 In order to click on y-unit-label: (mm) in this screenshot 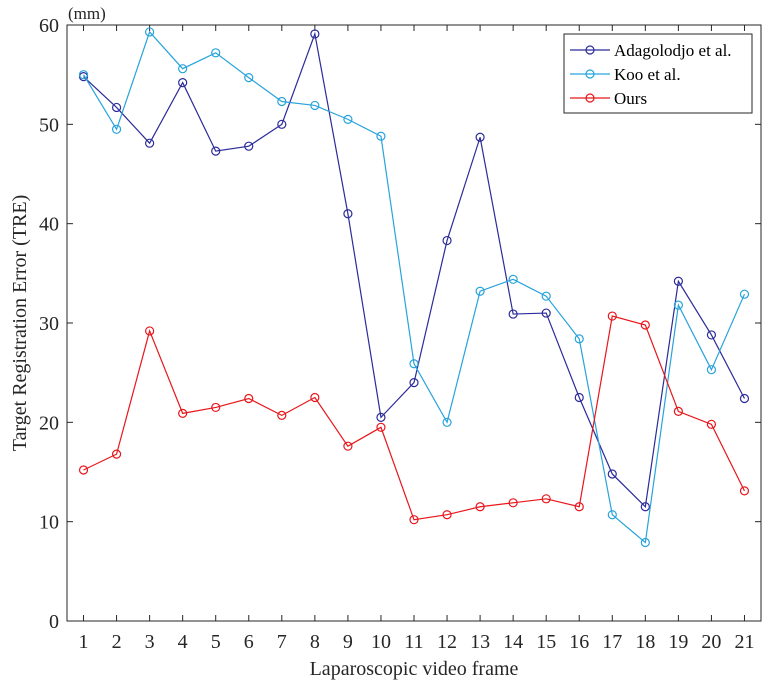, I will do `click(87, 13)`.